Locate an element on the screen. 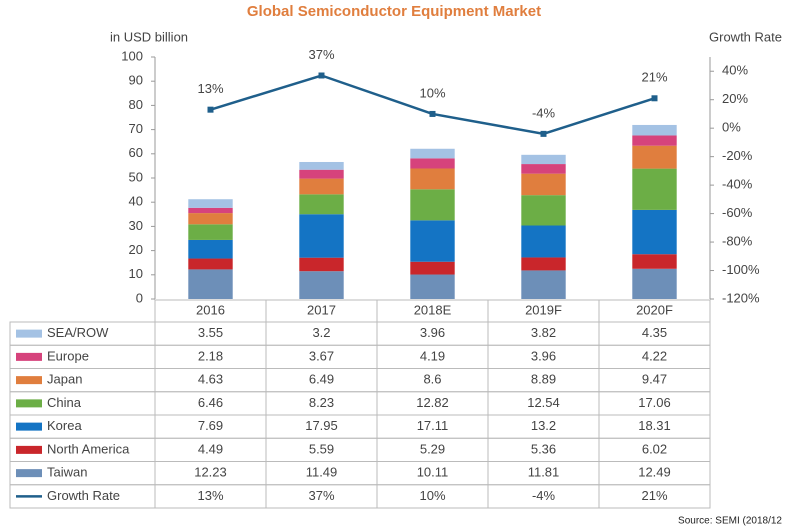 The height and width of the screenshot is (531, 788). y2-tick-label: -100% is located at coordinates (741, 269).